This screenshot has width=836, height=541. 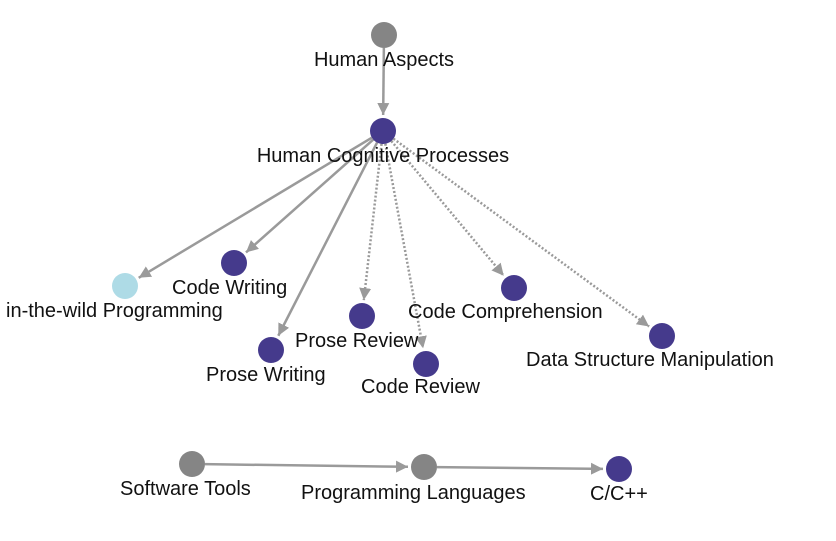 What do you see at coordinates (114, 311) in the screenshot?
I see `node-label-in-the-wild: in-the-wild Programming` at bounding box center [114, 311].